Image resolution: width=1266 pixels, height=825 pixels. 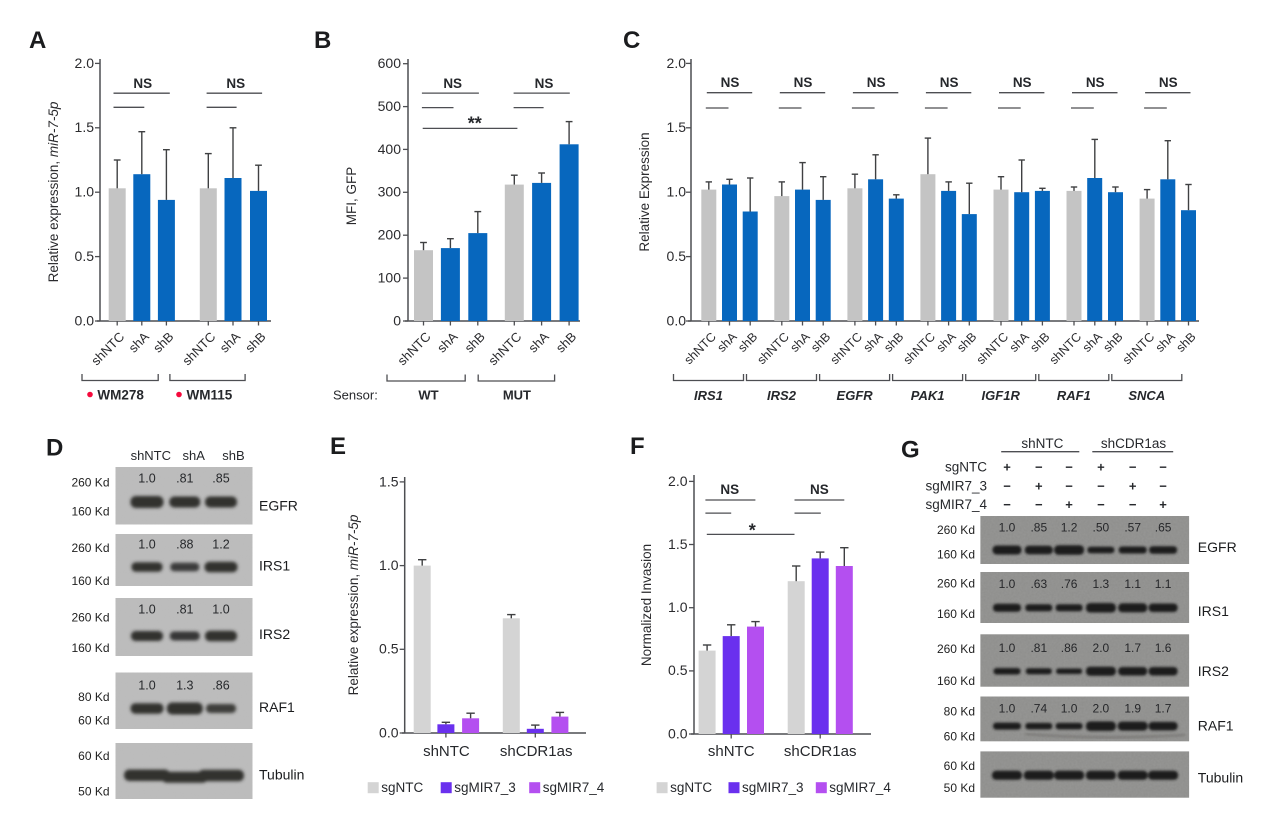 I want to click on svg-text: PAK1, so click(x=928, y=395).